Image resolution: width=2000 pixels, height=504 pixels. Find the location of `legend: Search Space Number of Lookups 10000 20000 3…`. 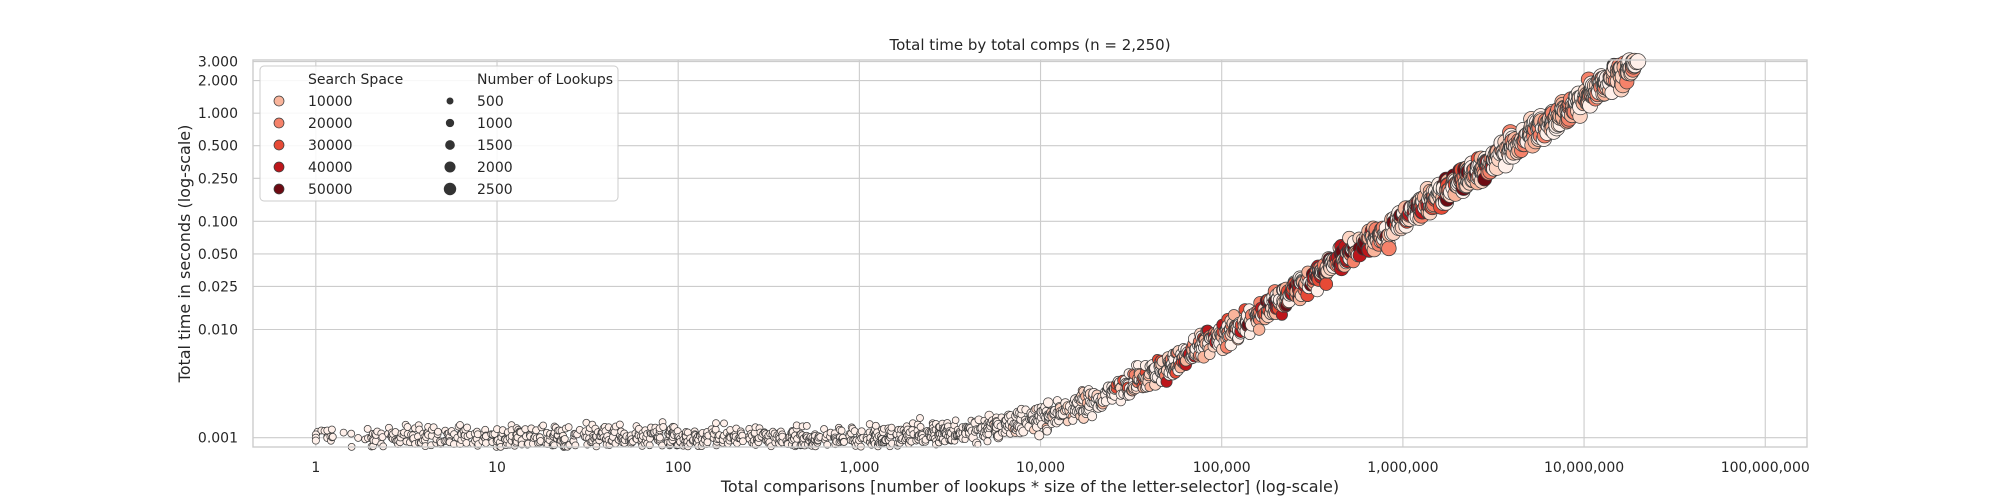

legend: Search Space Number of Lookups 10000 20000 3… is located at coordinates (439, 133).